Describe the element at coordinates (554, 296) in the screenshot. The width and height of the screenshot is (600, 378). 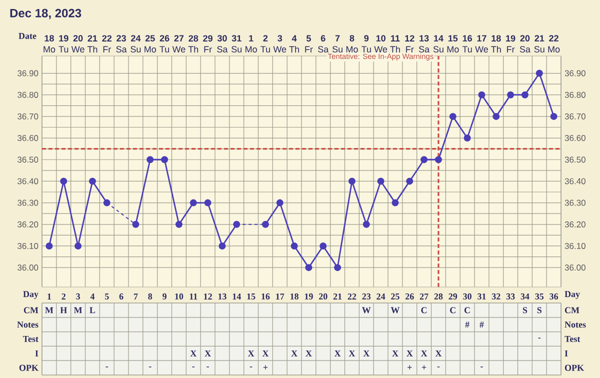
I see `x-tick-label: 36` at that location.